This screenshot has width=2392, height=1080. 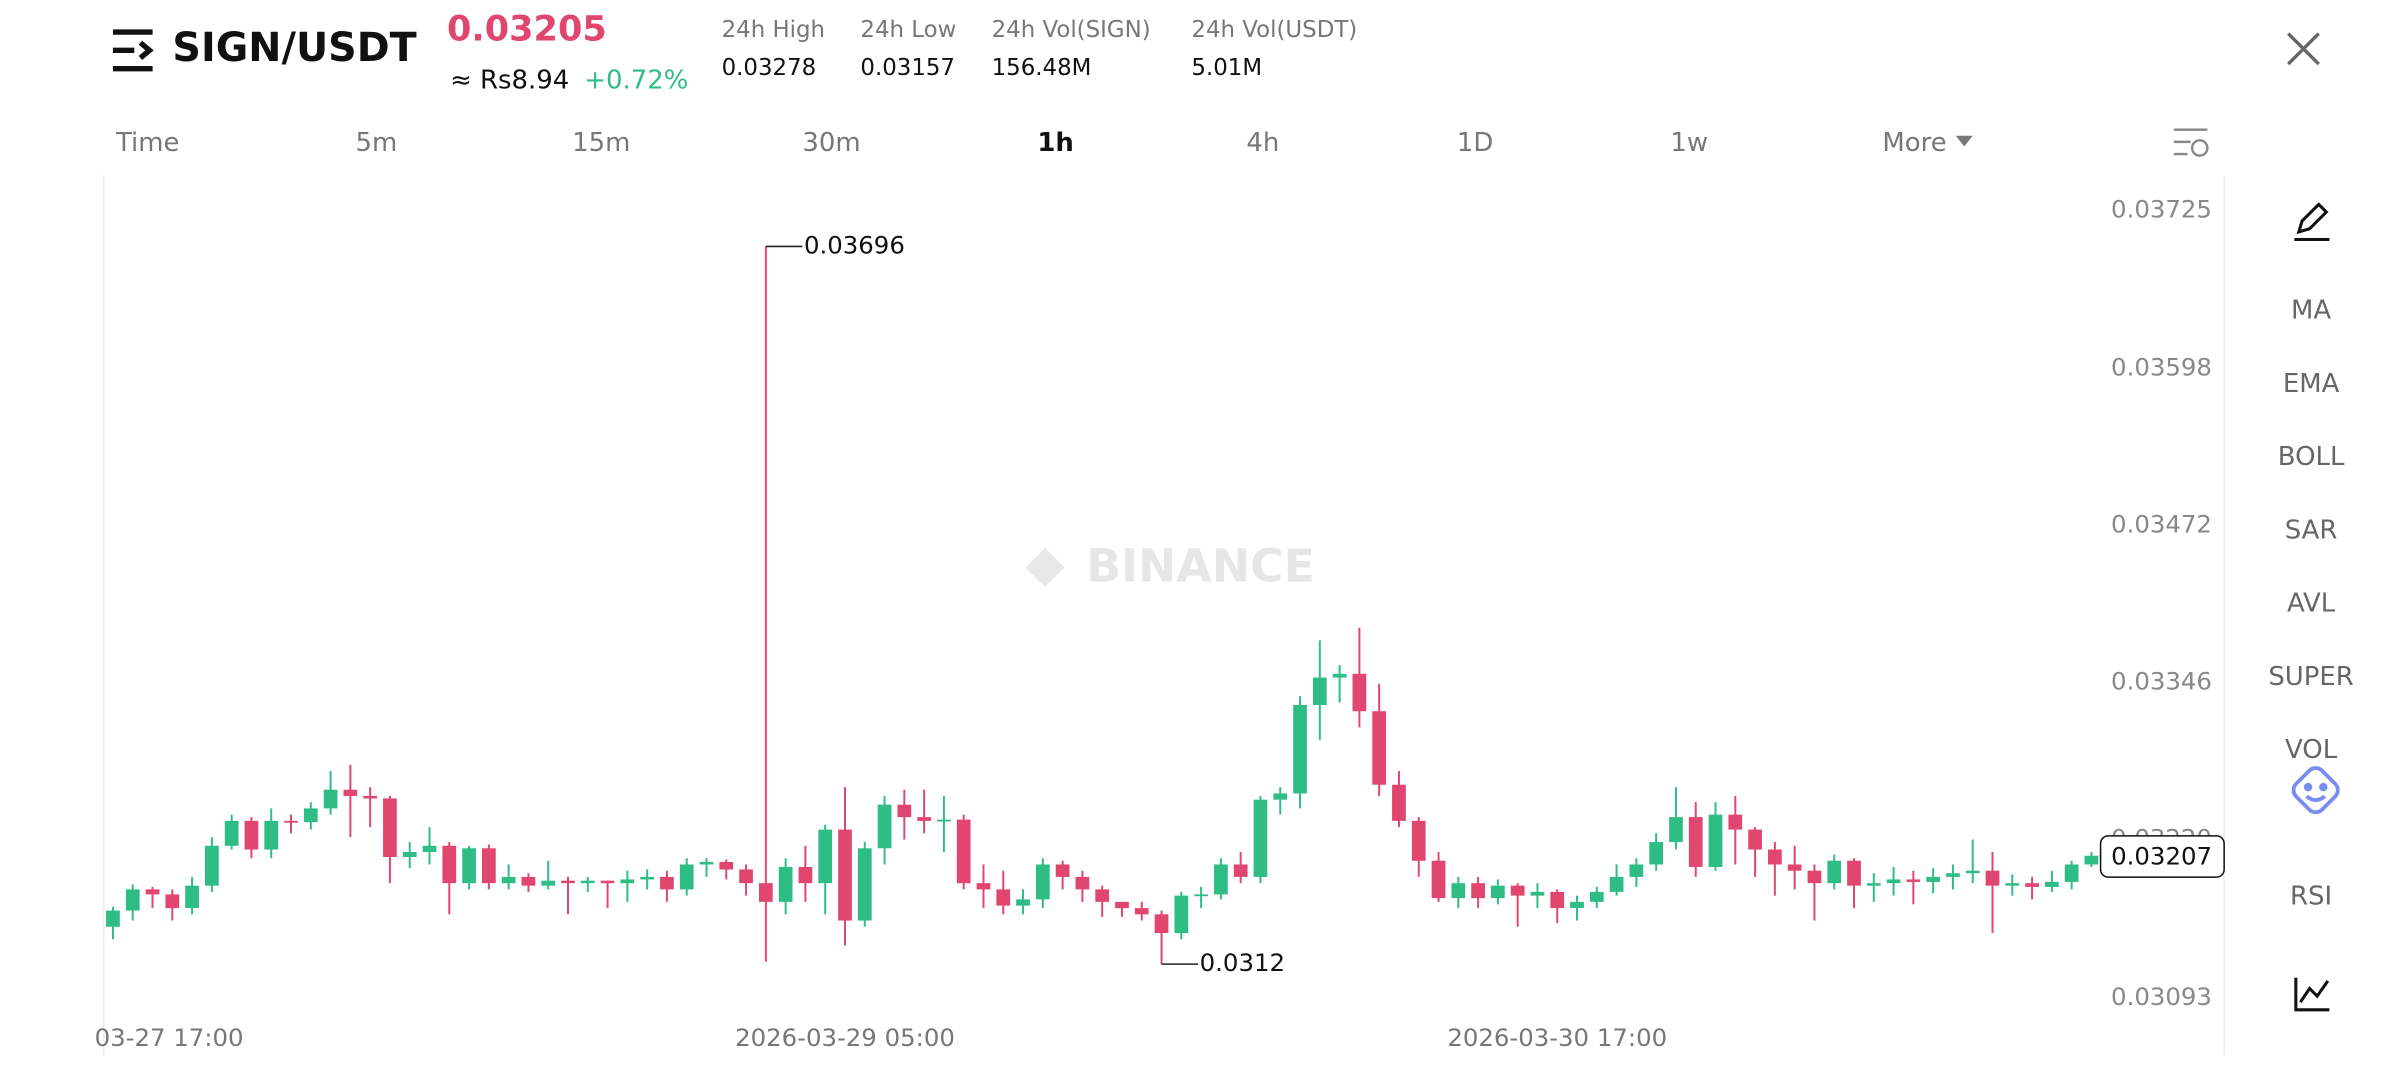 I want to click on extreme-label: 0.03696, so click(x=854, y=244).